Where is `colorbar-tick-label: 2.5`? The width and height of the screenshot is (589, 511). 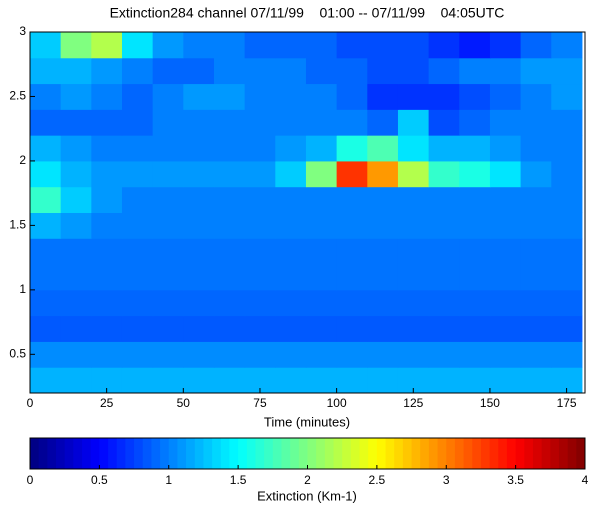
colorbar-tick-label: 2.5 is located at coordinates (377, 480).